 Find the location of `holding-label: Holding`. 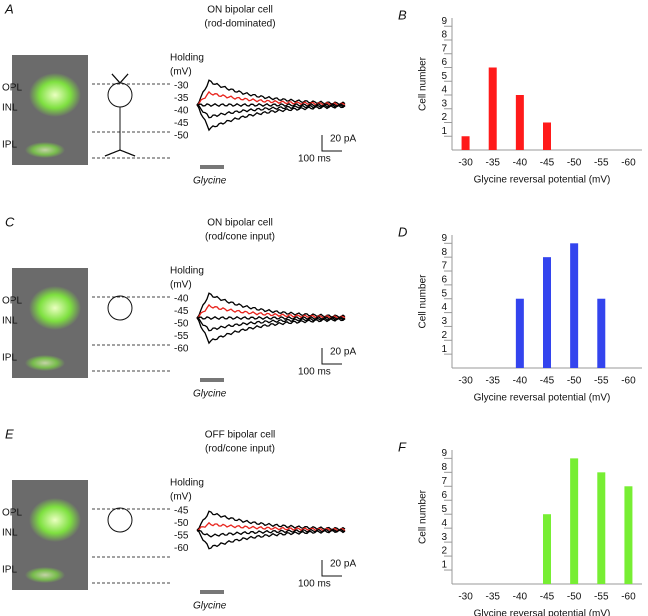

holding-label: Holding is located at coordinates (187, 271).